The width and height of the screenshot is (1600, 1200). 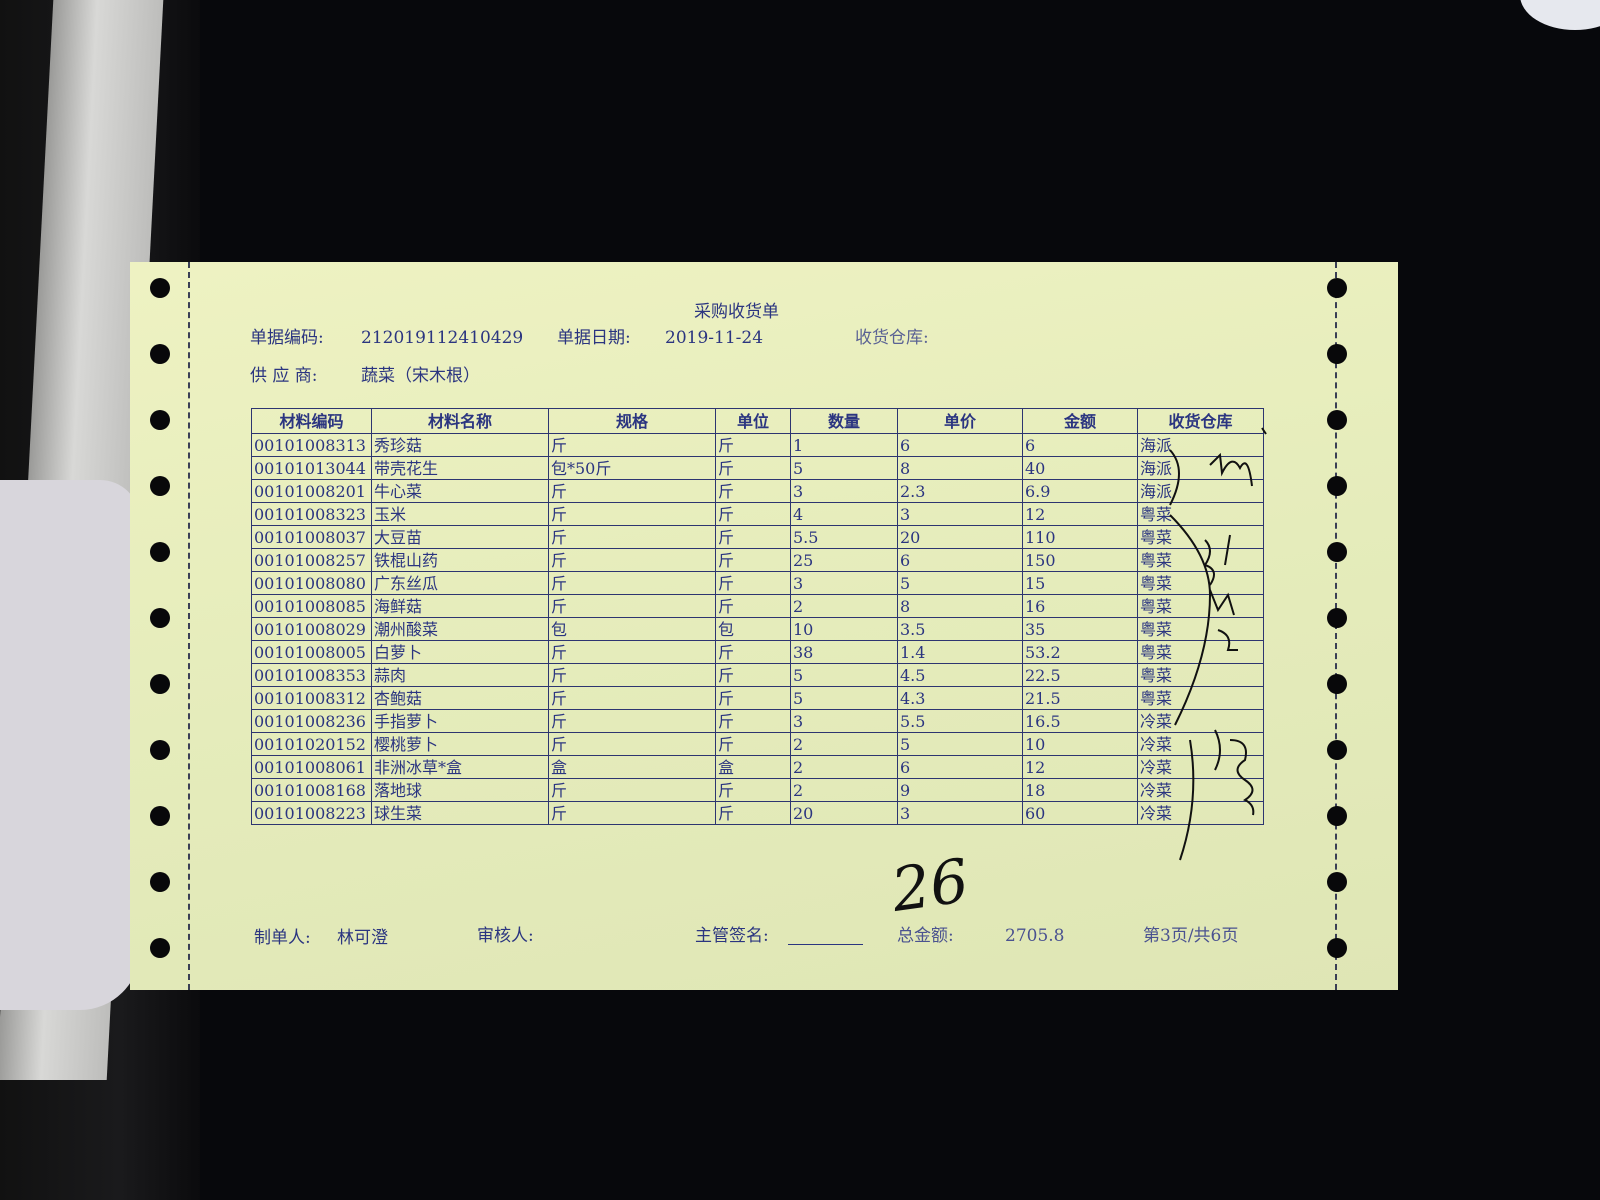 I want to click on table-cell-name: 潮州酸菜, so click(x=460, y=629).